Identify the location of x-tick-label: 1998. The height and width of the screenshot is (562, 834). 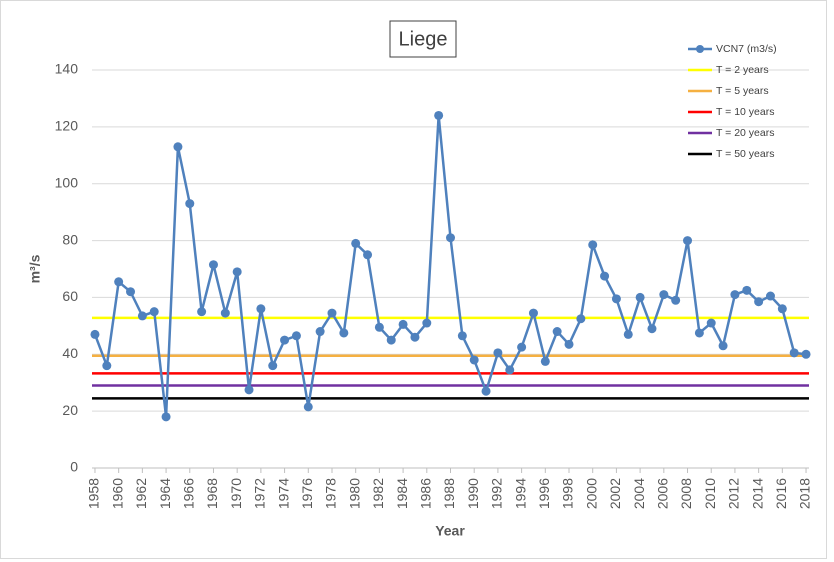
(568, 493).